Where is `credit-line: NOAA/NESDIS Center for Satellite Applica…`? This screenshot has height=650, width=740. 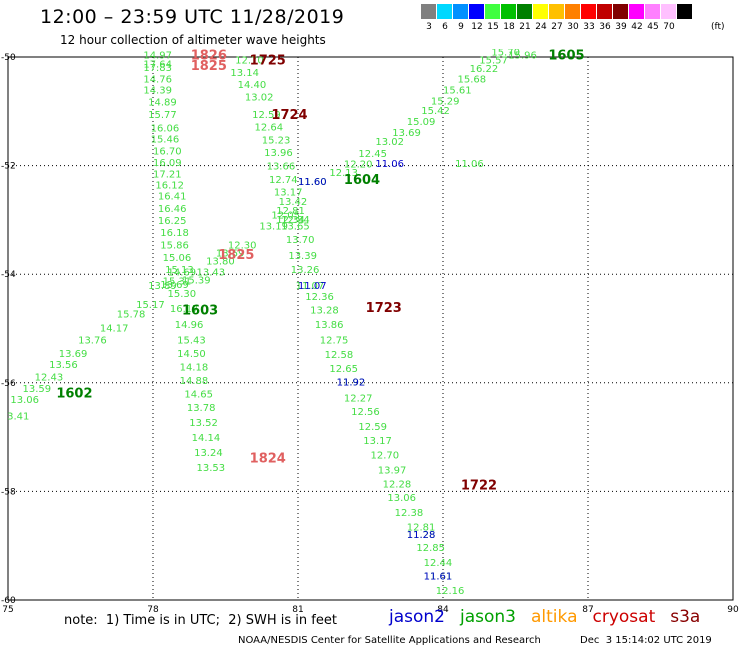
credit-line: NOAA/NESDIS Center for Satellite Applica… is located at coordinates (389, 640).